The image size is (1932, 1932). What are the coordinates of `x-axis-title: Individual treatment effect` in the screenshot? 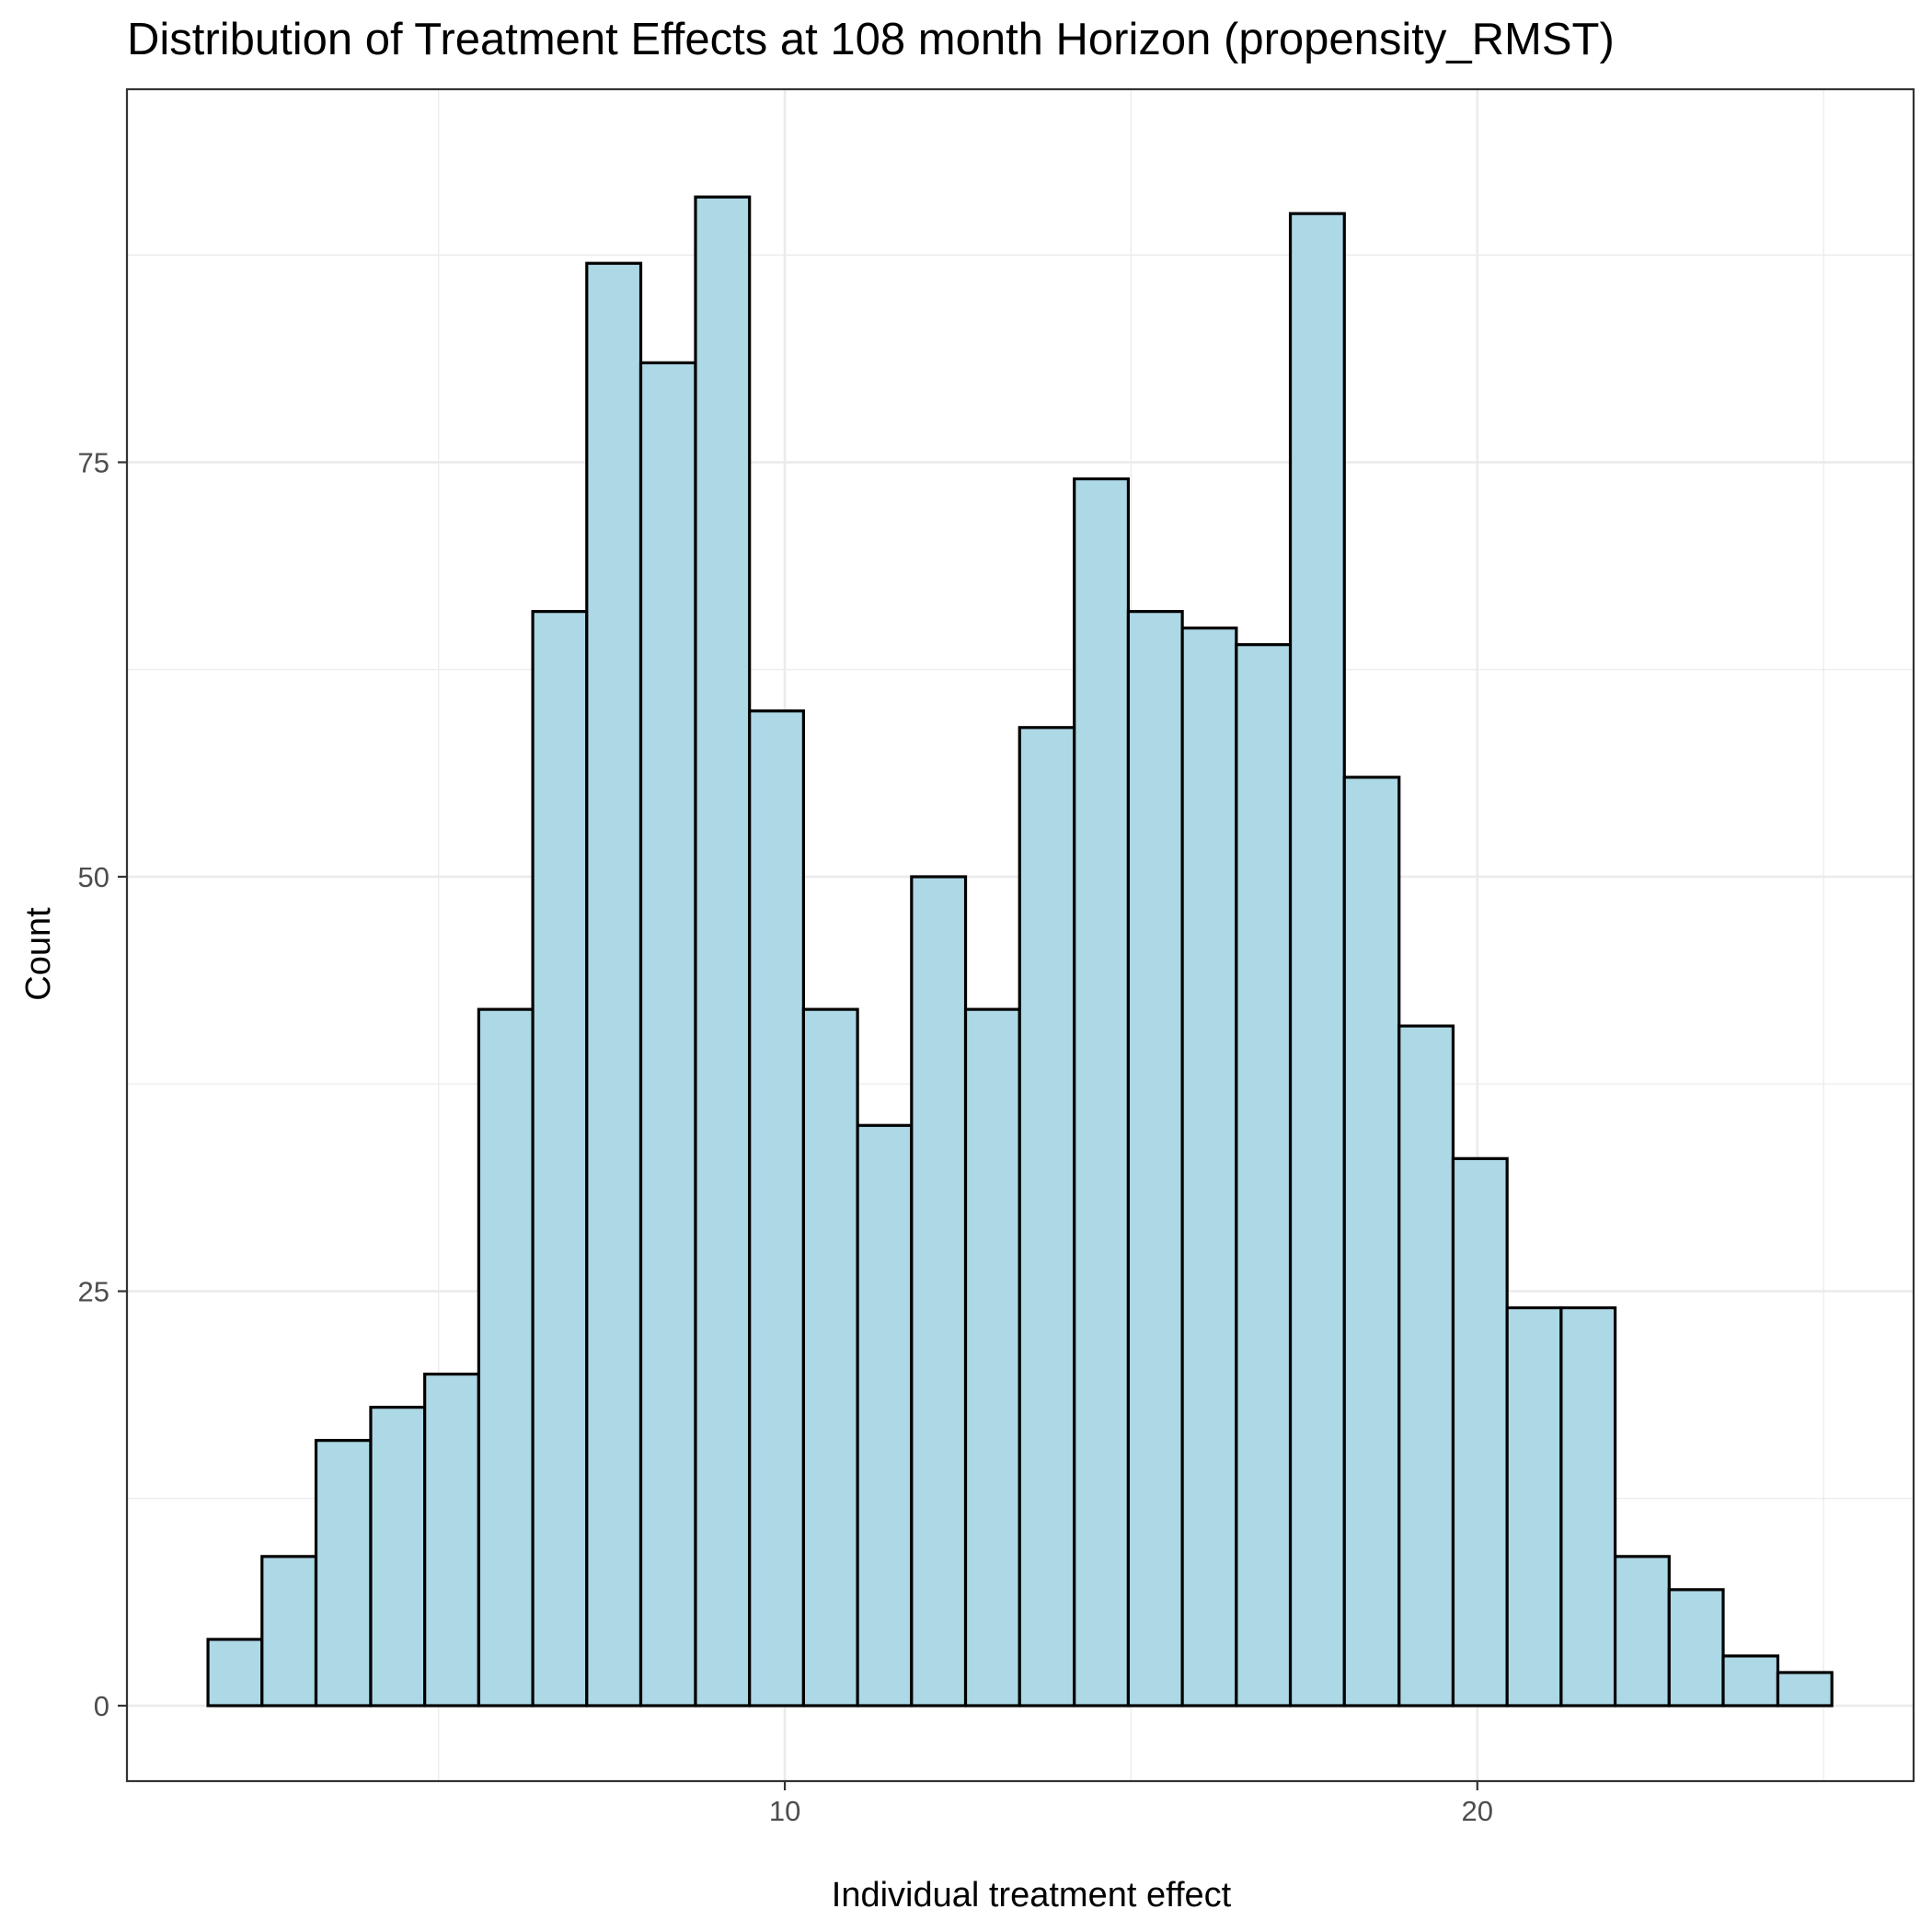 It's located at (1032, 1895).